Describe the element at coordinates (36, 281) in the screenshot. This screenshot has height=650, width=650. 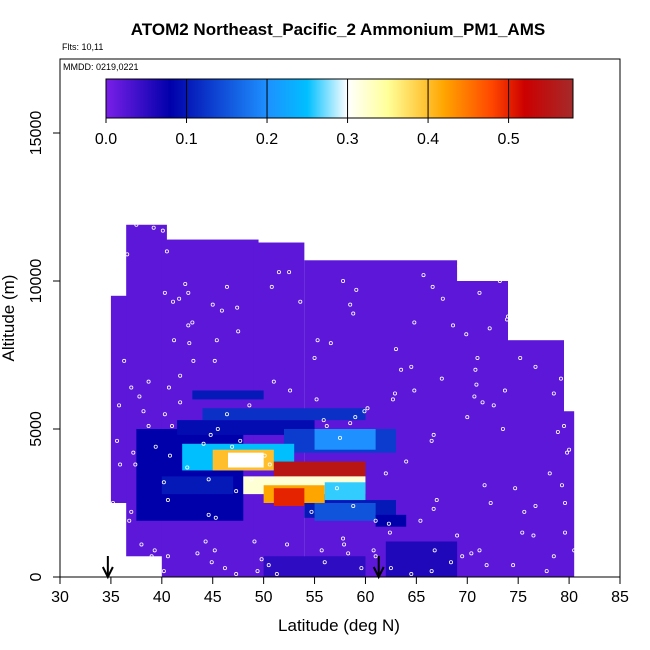
I see `y-tick-label: 10000` at that location.